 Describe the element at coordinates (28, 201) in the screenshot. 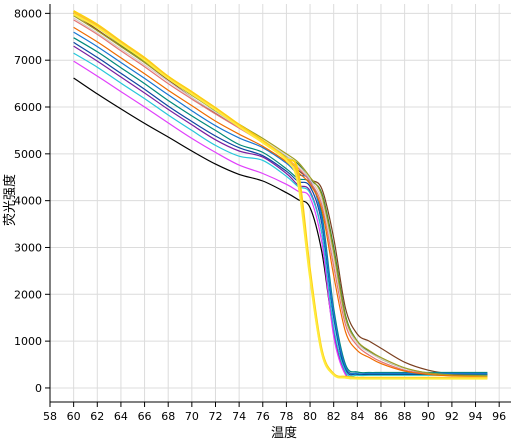

I see `y-tick-label: 4000` at that location.